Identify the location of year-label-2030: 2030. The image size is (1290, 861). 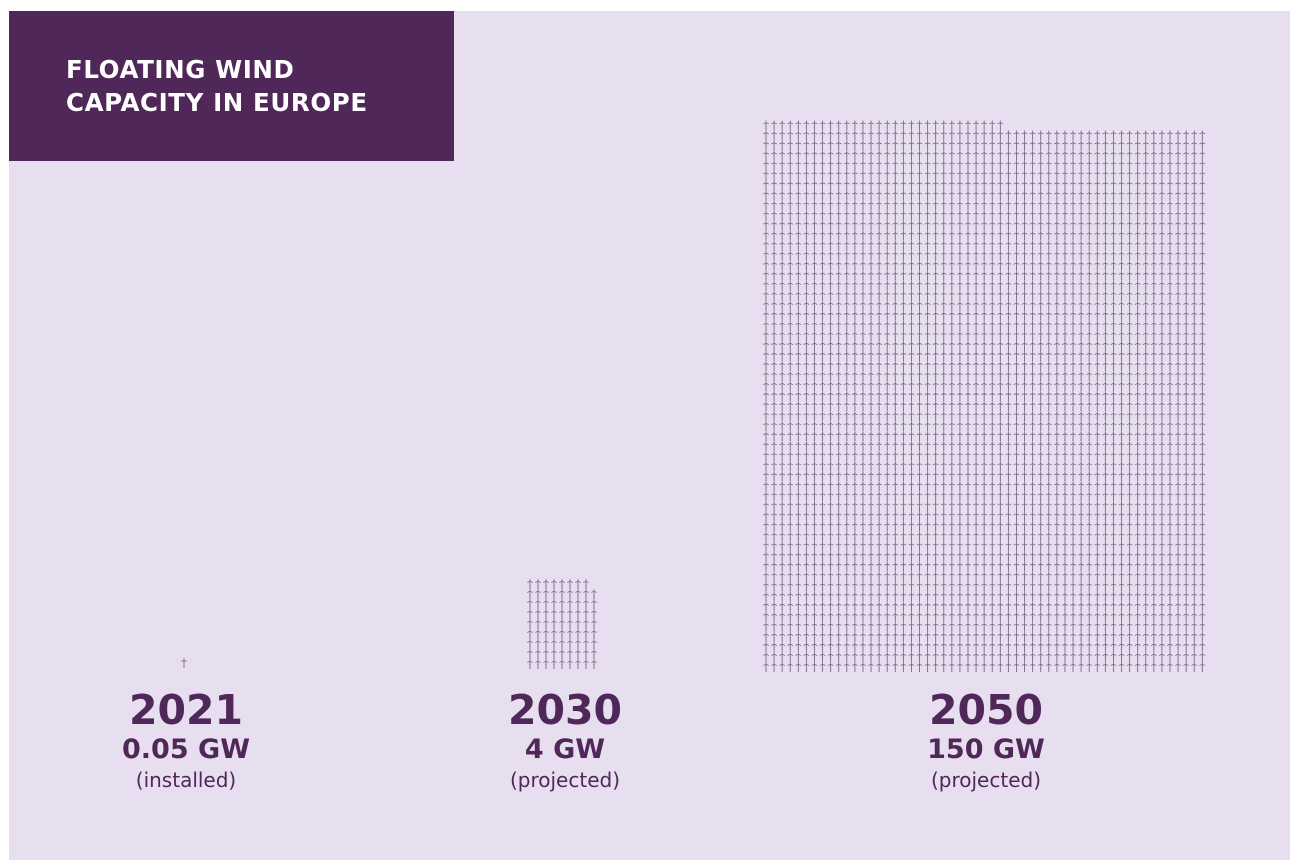
(565, 710).